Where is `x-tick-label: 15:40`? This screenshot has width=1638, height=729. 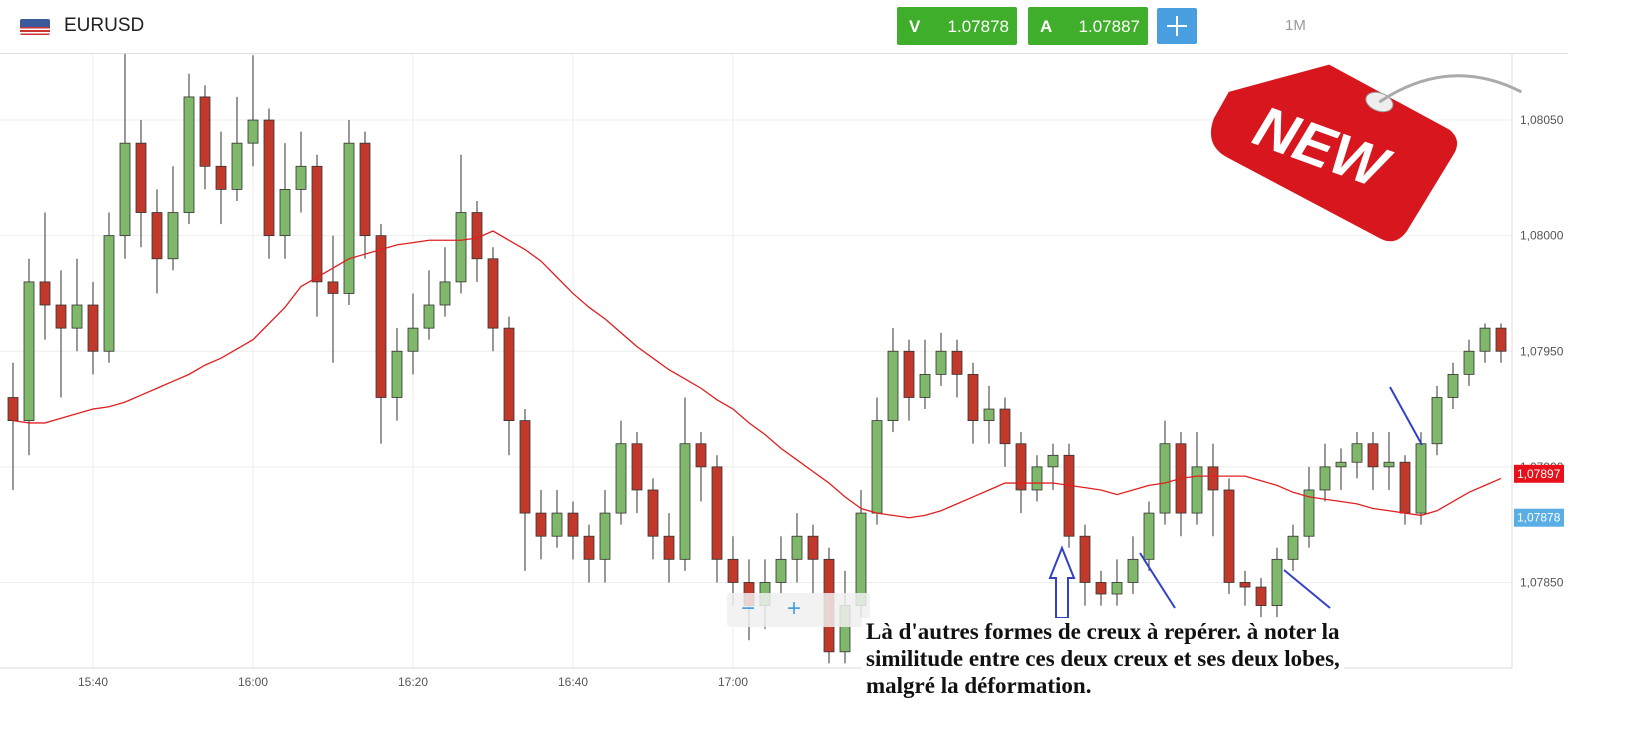
x-tick-label: 15:40 is located at coordinates (93, 682).